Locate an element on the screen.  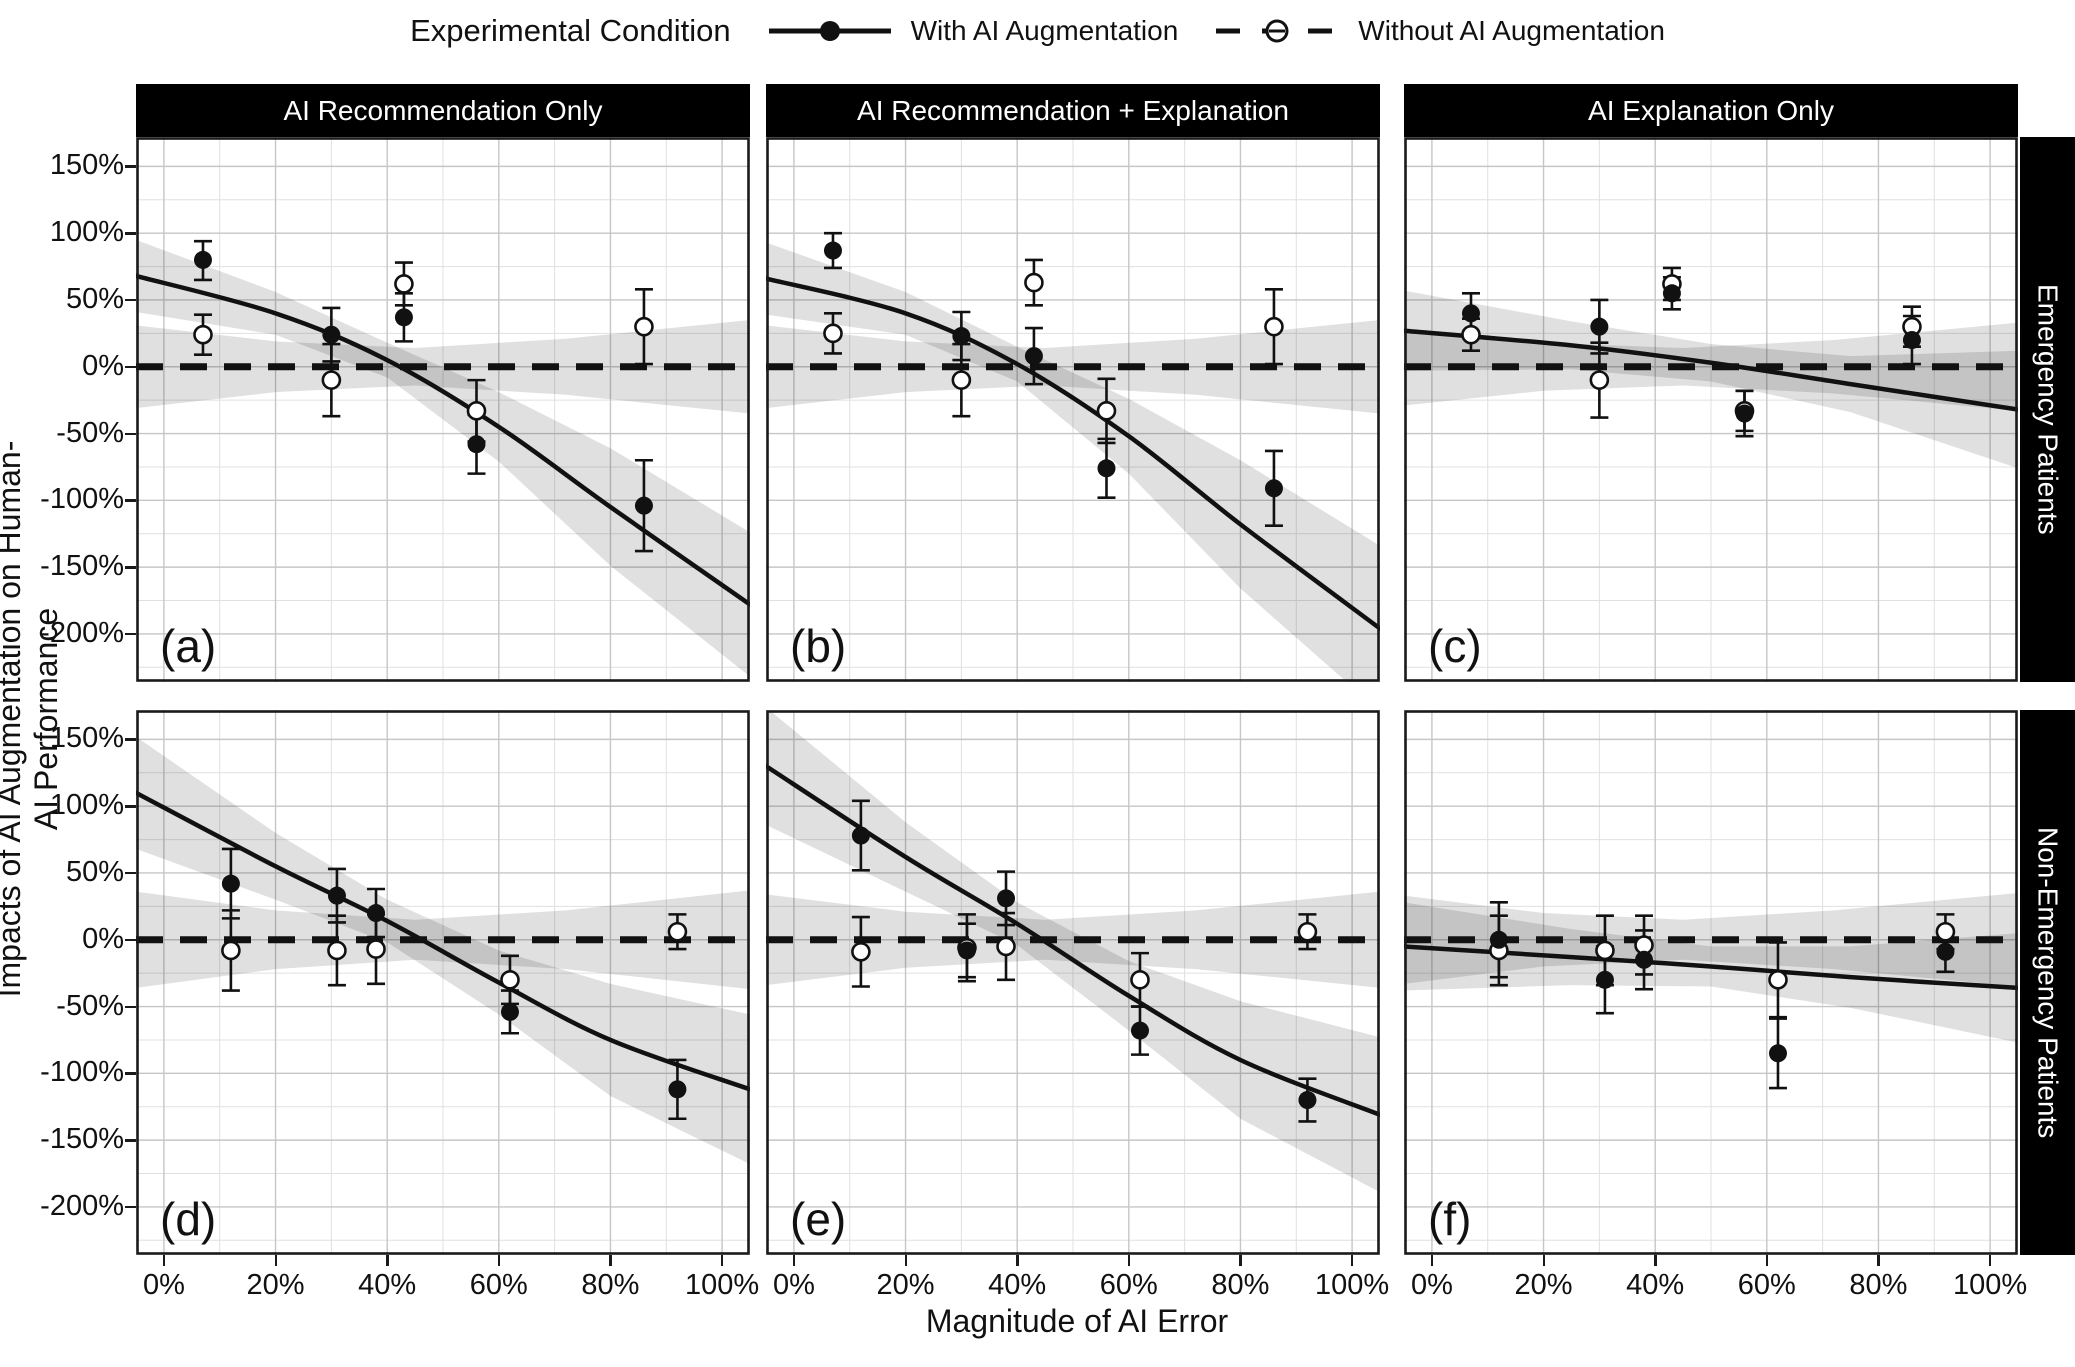
x-tick-label: 60% is located at coordinates (498, 1285).